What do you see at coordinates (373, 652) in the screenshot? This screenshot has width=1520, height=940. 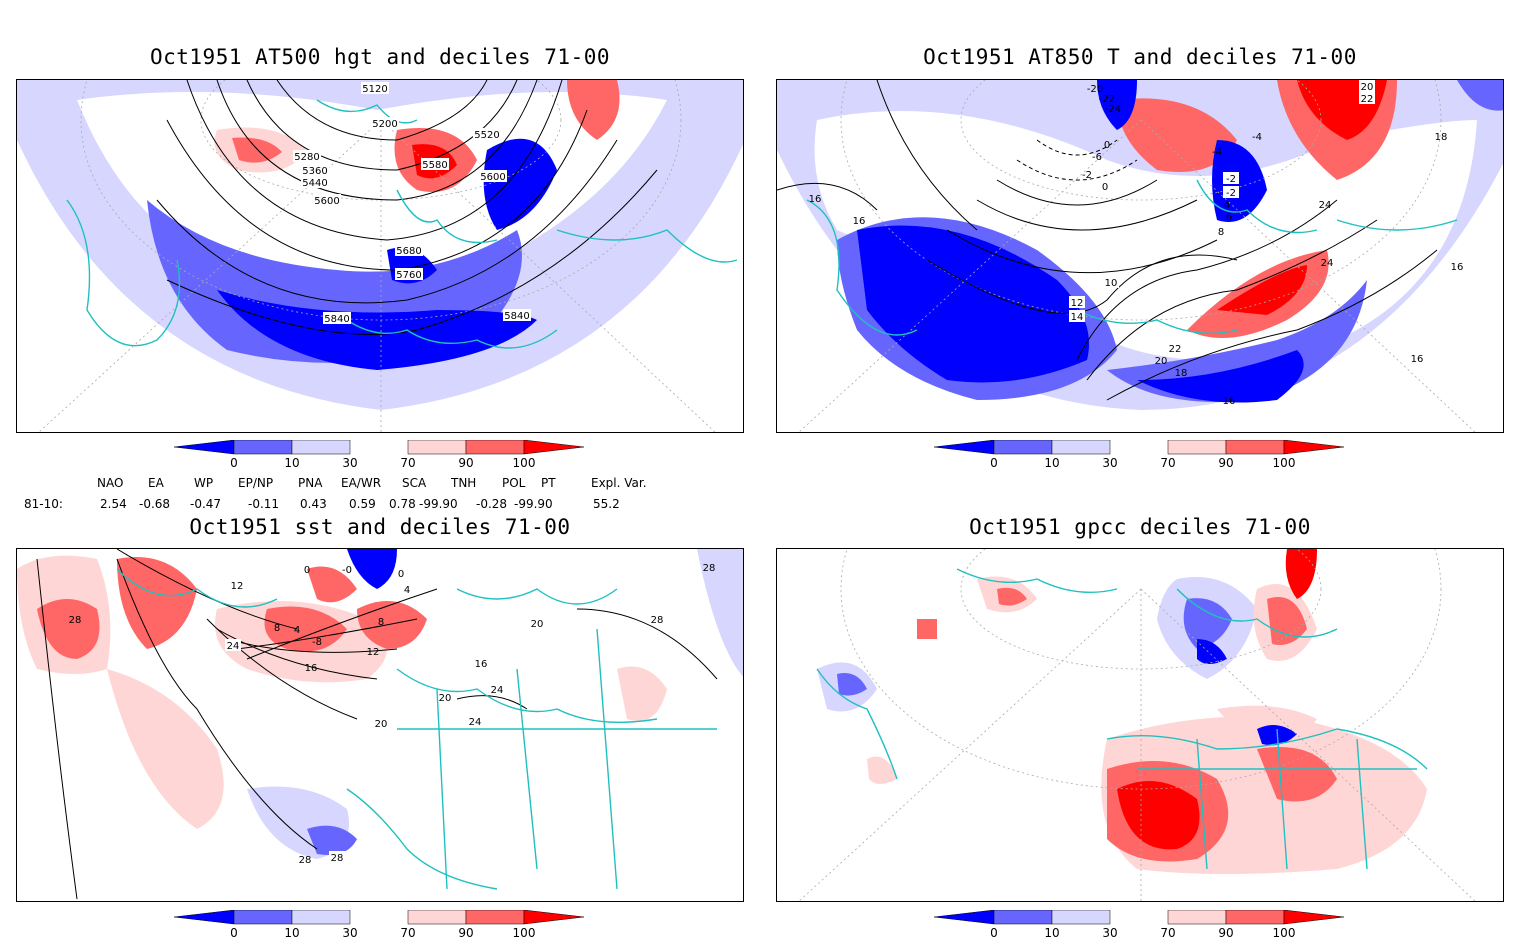 I see `contour-label: 12` at bounding box center [373, 652].